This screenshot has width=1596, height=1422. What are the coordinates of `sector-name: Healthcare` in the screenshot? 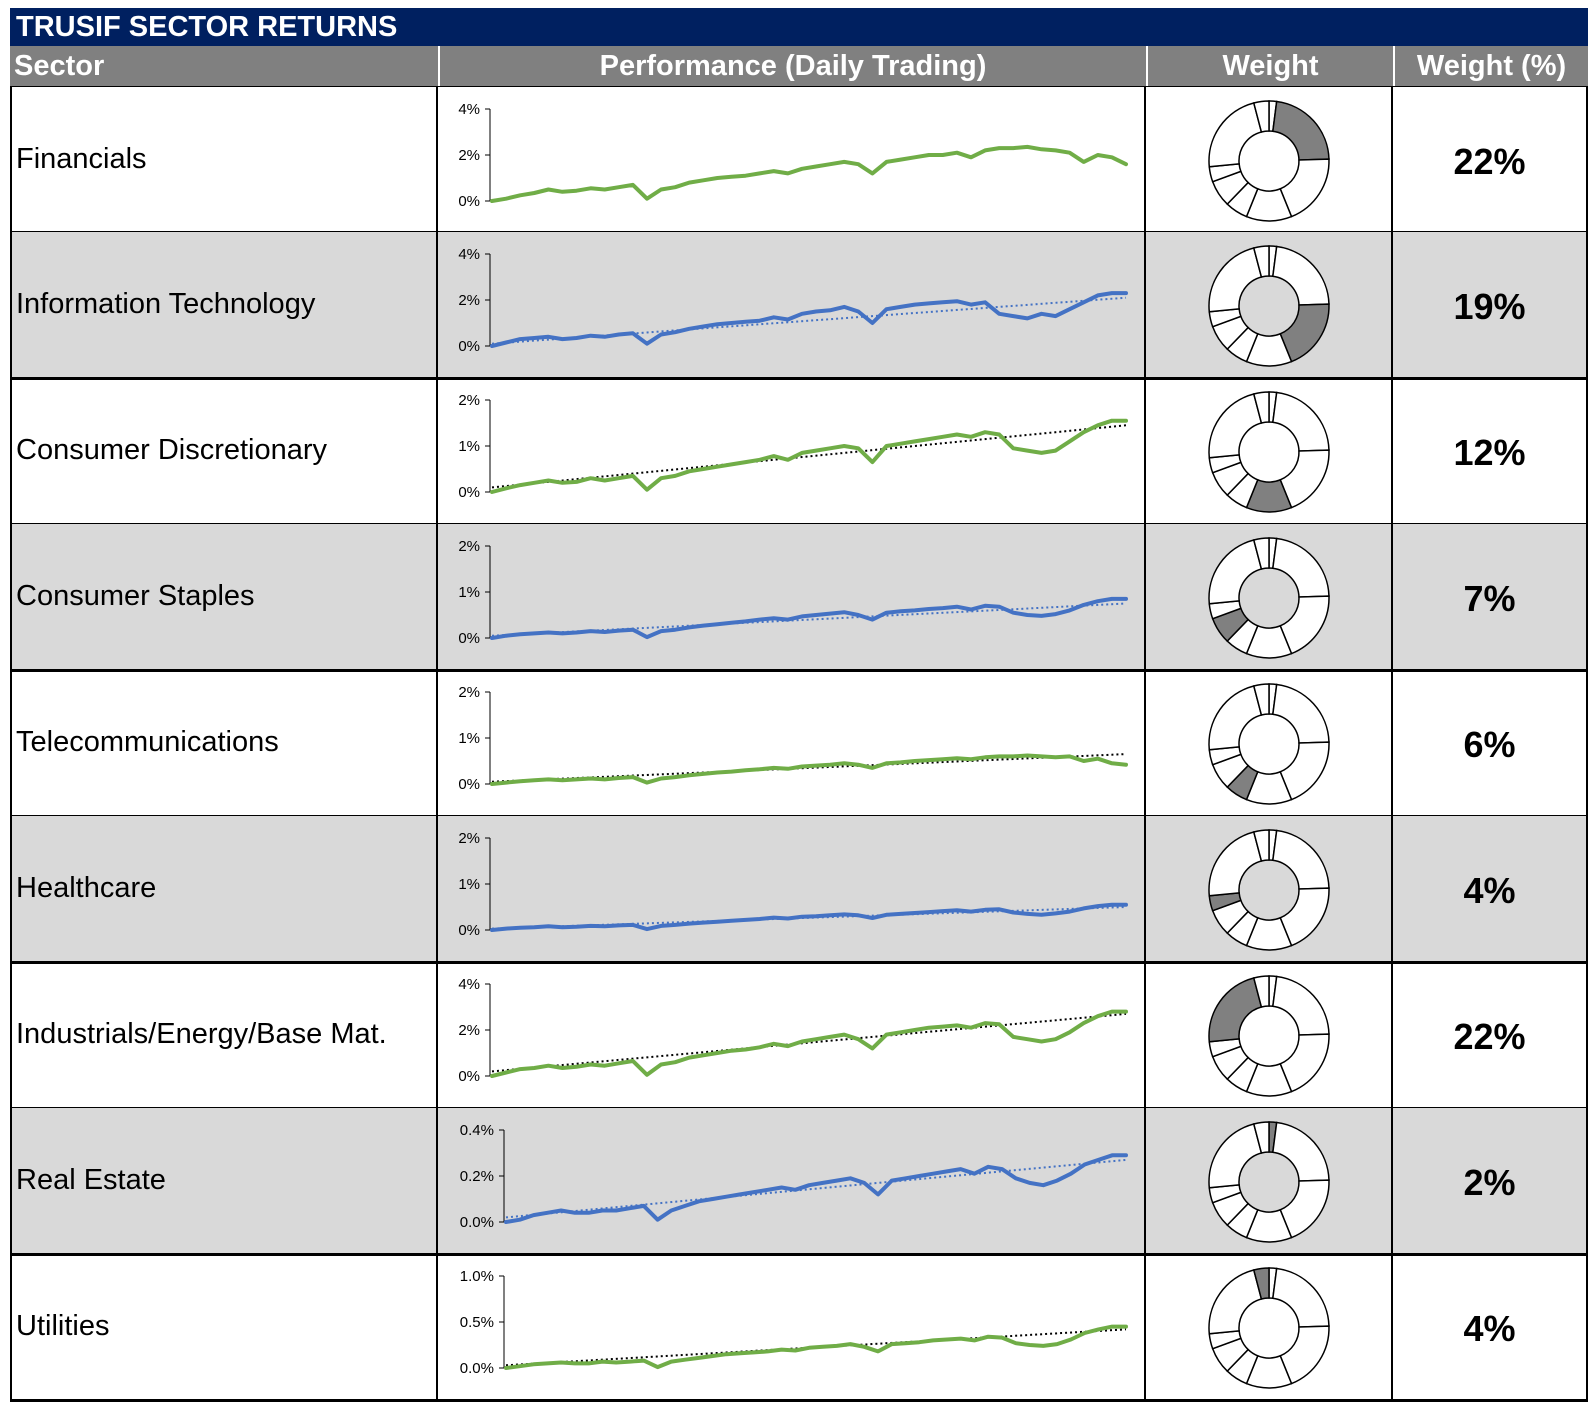 It's located at (86, 888).